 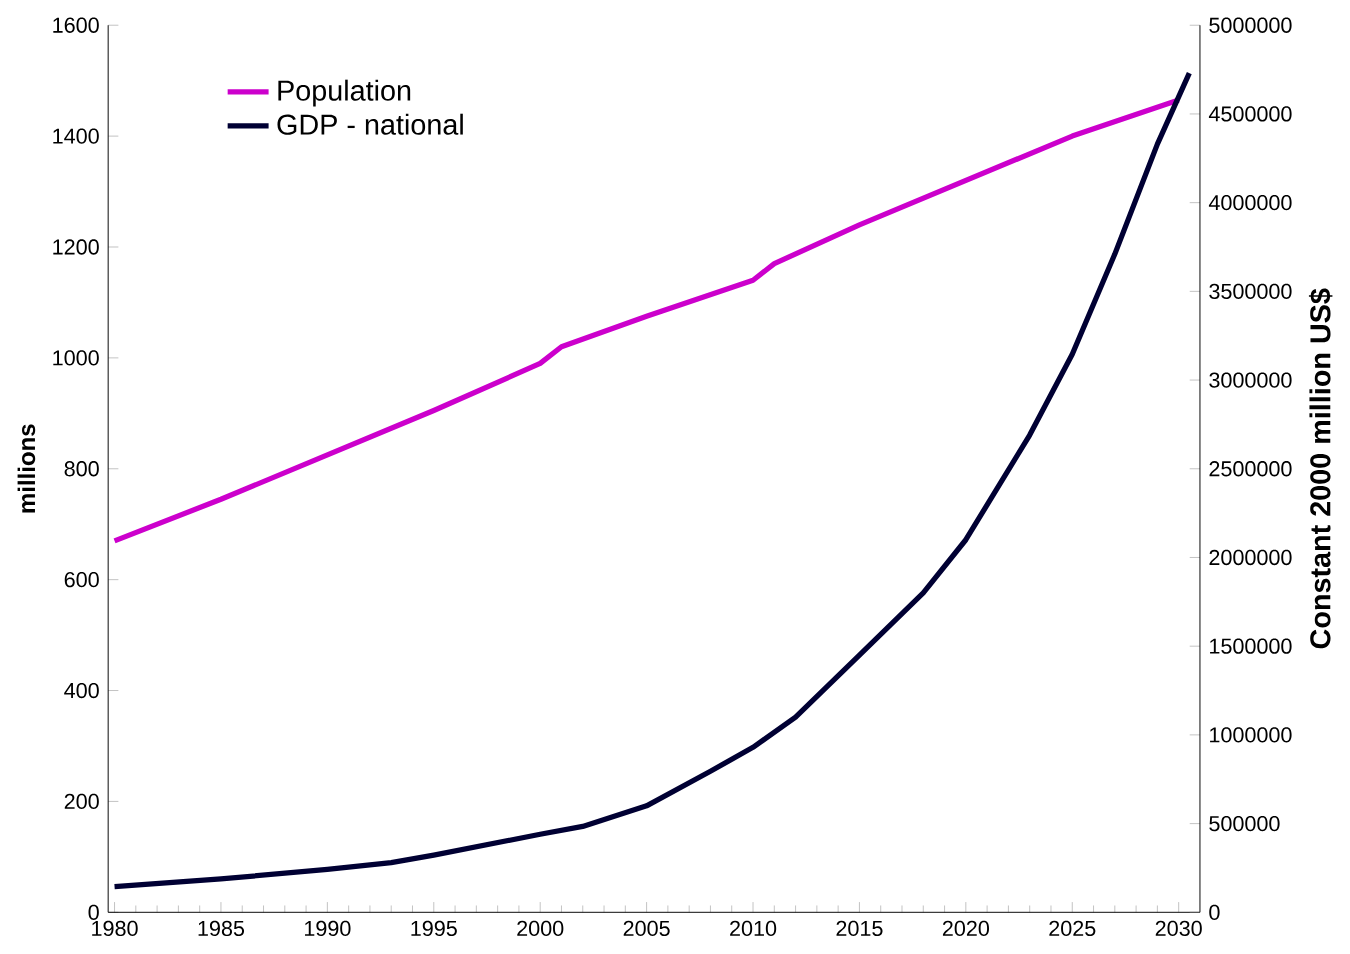 What do you see at coordinates (1250, 203) in the screenshot?
I see `y2-tick-label: 4000000` at bounding box center [1250, 203].